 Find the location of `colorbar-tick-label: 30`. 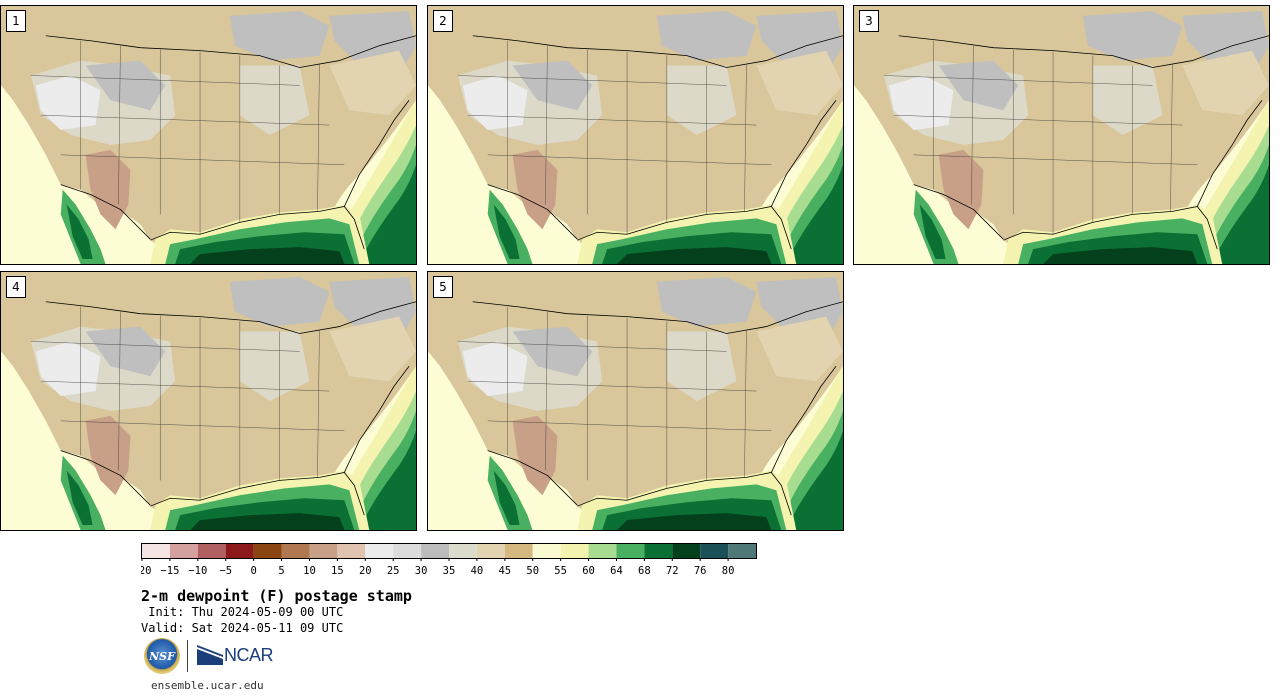

colorbar-tick-label: 30 is located at coordinates (421, 571).